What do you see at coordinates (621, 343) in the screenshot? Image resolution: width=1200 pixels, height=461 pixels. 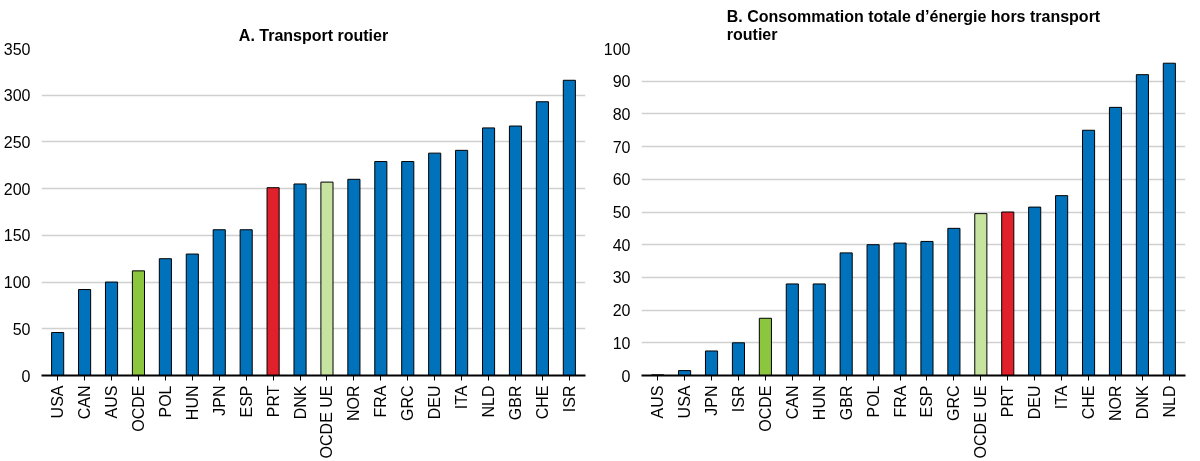 I see `y-tick-label: 10` at bounding box center [621, 343].